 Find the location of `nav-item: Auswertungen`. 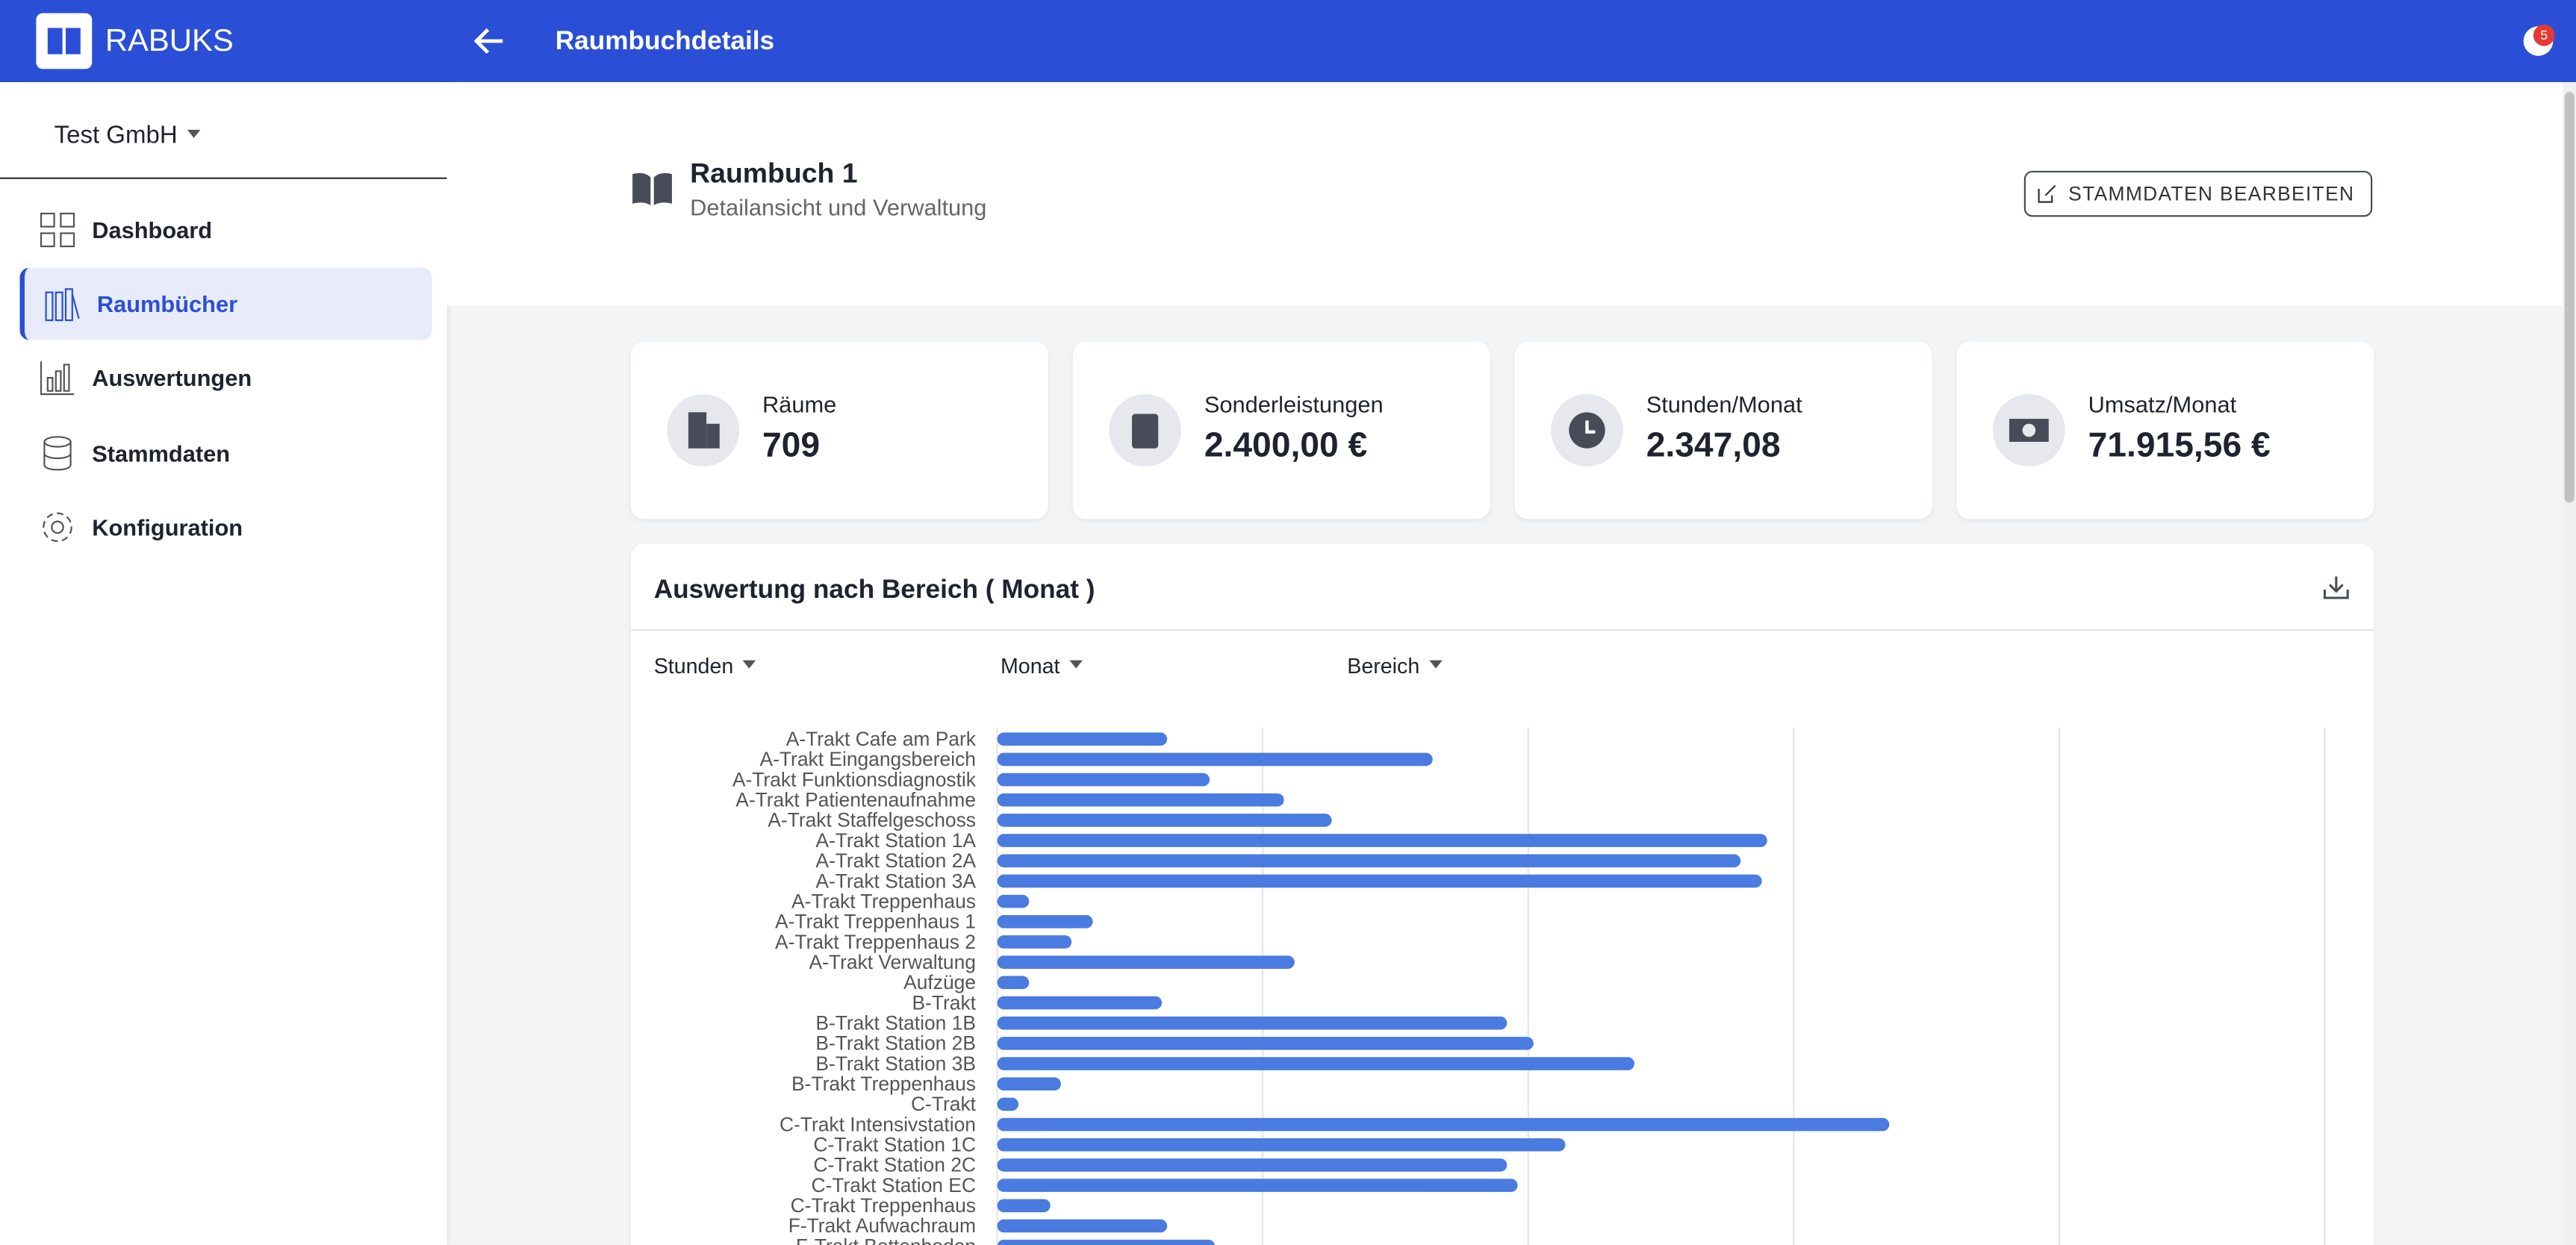

nav-item: Auswertungen is located at coordinates (223, 378).